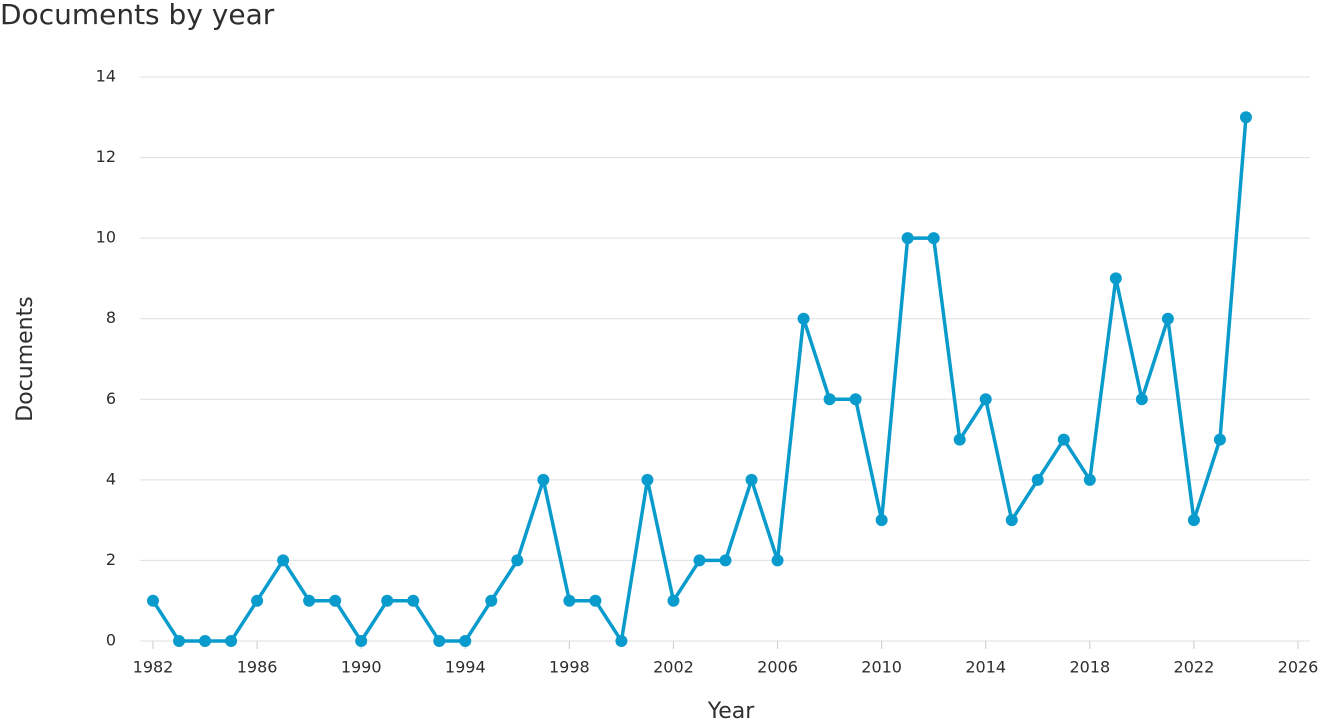 This screenshot has height=723, width=1323. What do you see at coordinates (111, 478) in the screenshot?
I see `y-tick-label: 4` at bounding box center [111, 478].